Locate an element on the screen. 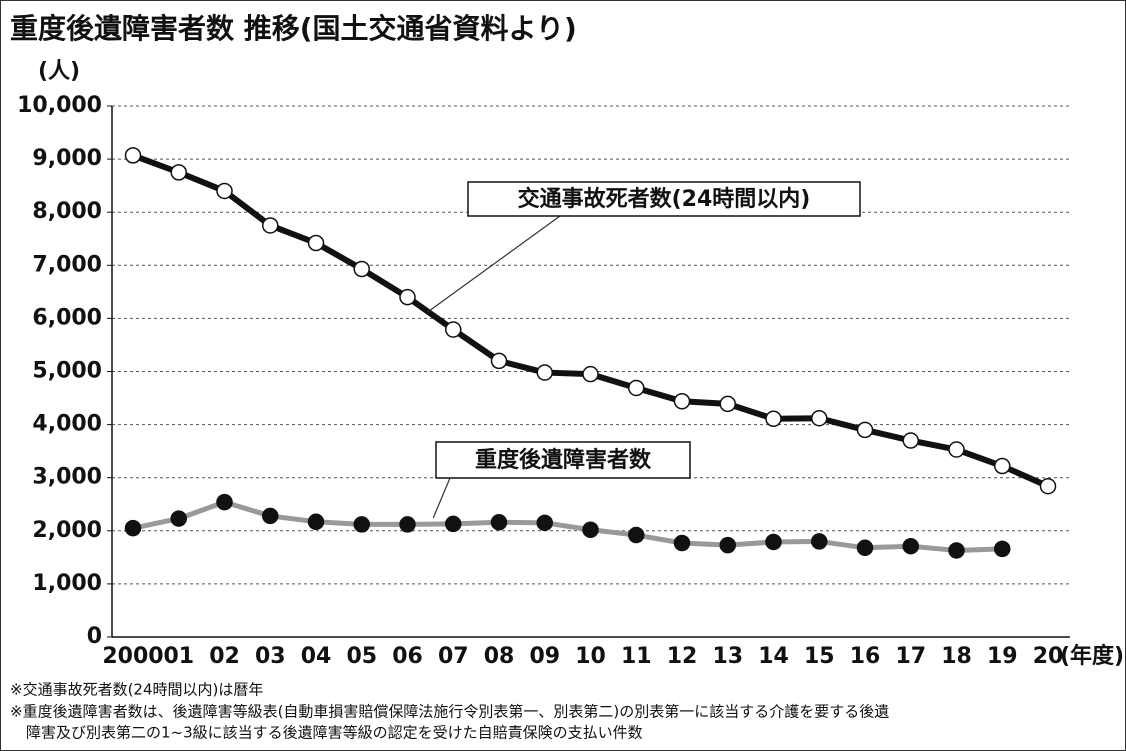  y-tick-label: 9,000 is located at coordinates (67, 158).